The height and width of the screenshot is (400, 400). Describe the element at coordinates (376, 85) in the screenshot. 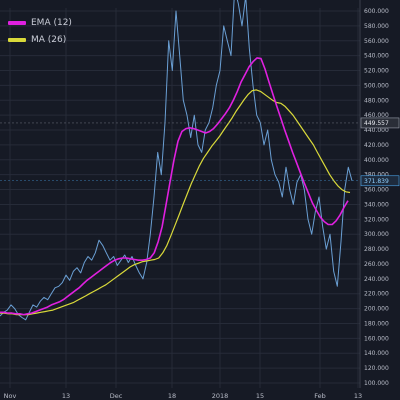

I see `y-tick-label: 500.000` at that location.